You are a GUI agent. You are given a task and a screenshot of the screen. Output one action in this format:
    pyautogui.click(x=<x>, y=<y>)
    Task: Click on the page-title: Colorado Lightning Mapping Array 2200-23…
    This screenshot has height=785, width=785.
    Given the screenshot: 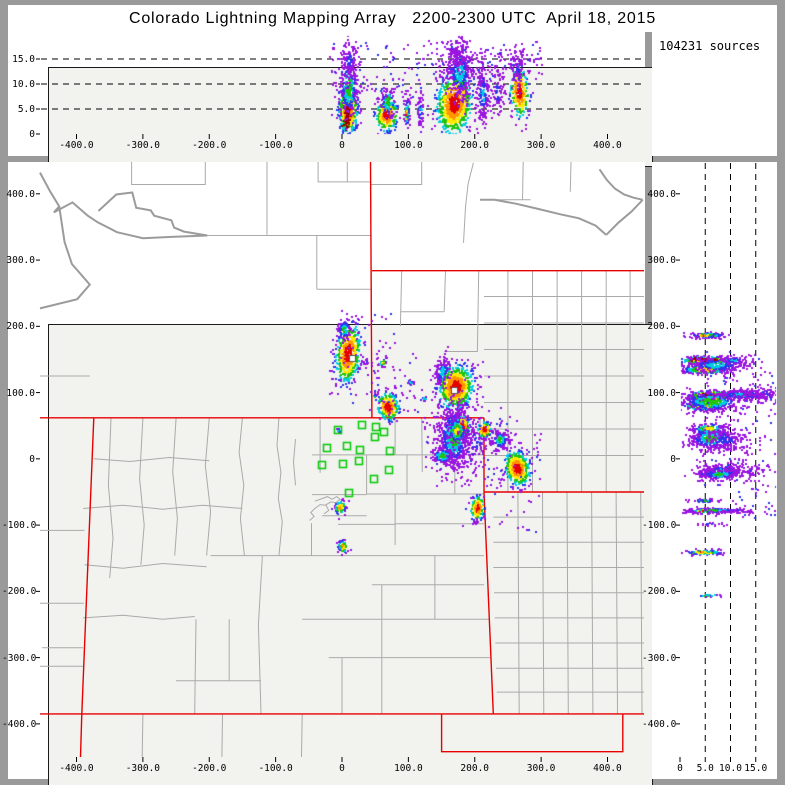 What is the action you would take?
    pyautogui.click(x=392, y=18)
    